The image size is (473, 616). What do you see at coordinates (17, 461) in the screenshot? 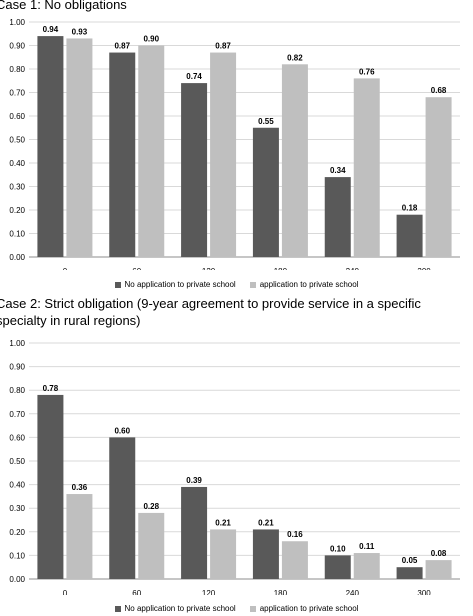
I see `chart1-y-tick-label: 0.50` at bounding box center [17, 461].